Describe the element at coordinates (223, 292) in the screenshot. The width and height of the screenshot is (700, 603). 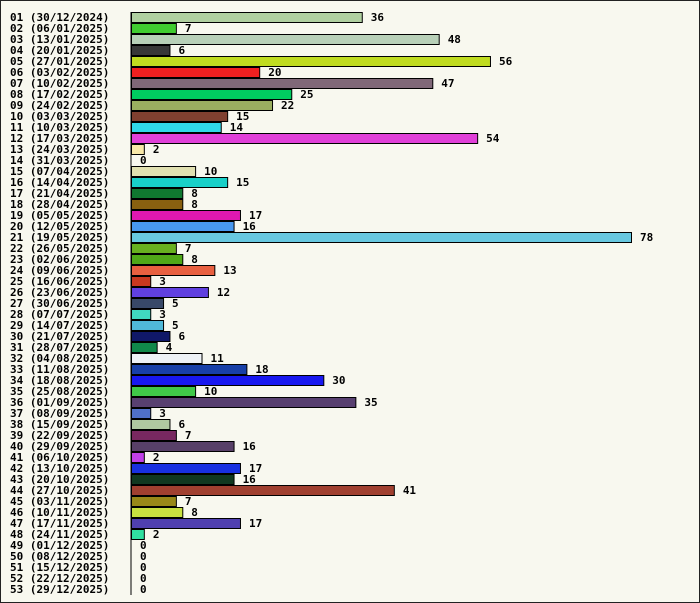
I see `value-label: 12` at that location.